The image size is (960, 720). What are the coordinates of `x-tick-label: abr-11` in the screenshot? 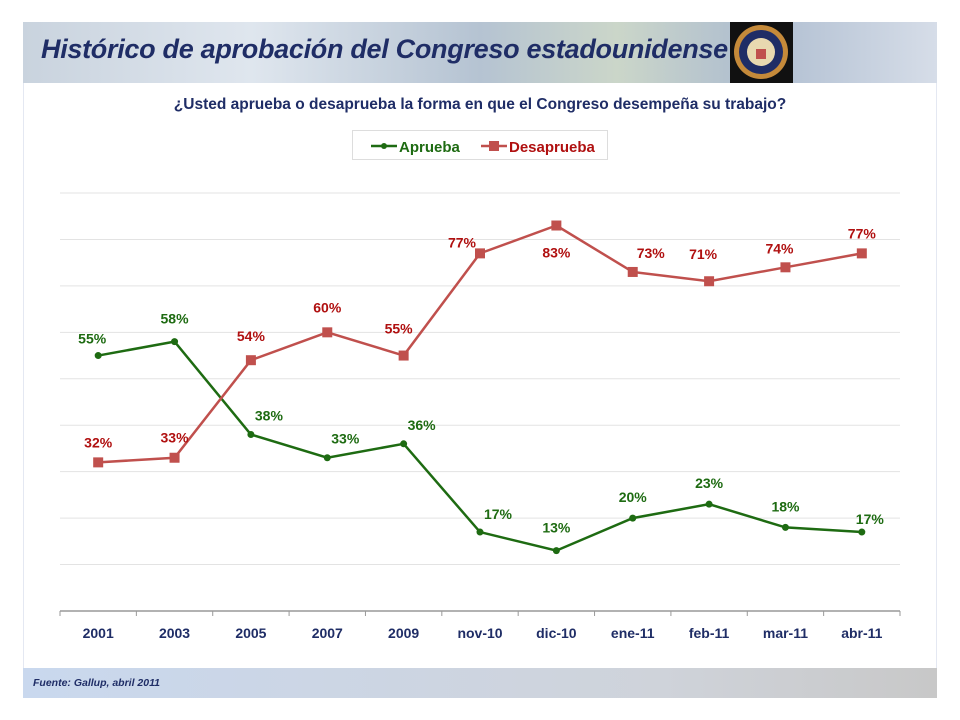 It's located at (861, 633).